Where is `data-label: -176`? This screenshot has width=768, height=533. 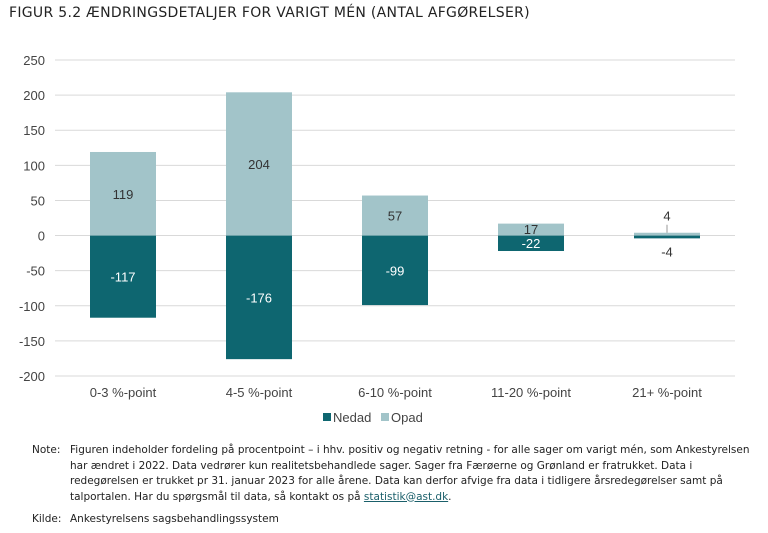
data-label: -176 is located at coordinates (259, 297).